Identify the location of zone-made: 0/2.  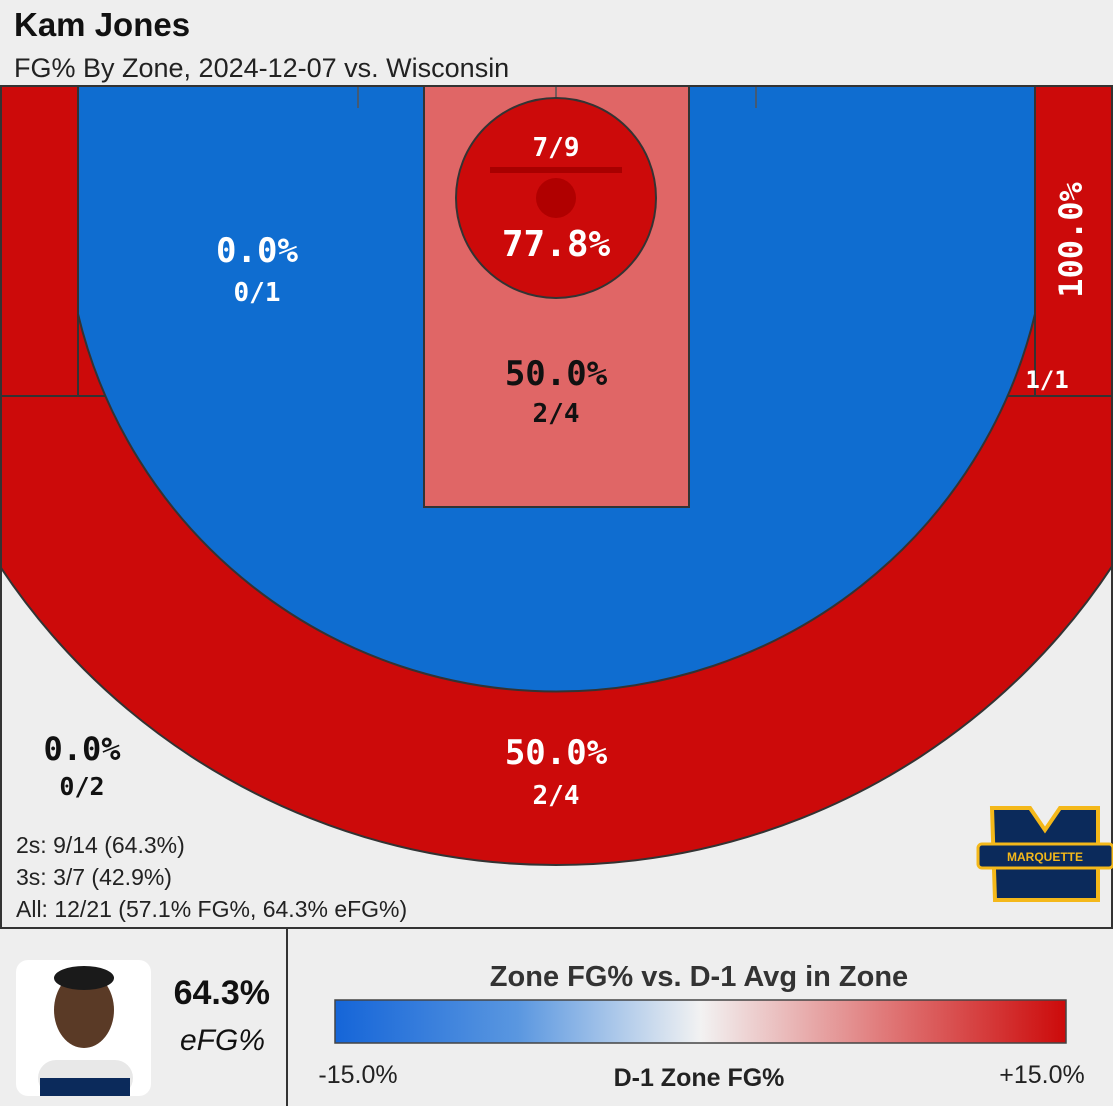
(81, 786).